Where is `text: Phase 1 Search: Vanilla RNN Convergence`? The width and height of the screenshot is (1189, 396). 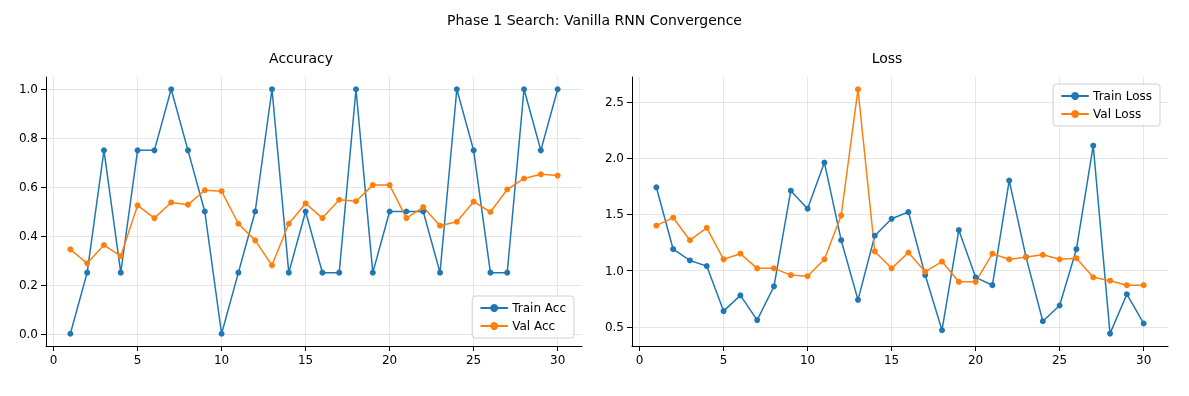 text: Phase 1 Search: Vanilla RNN Convergence is located at coordinates (594, 20).